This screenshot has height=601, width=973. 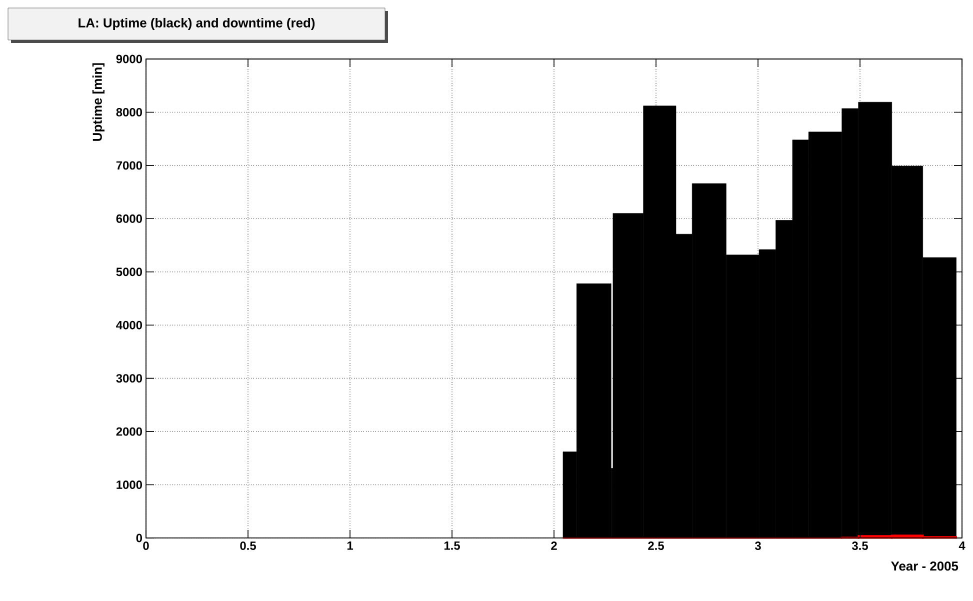 I want to click on chart-title: LA: Uptime (black) and downtime (red), so click(x=196, y=24).